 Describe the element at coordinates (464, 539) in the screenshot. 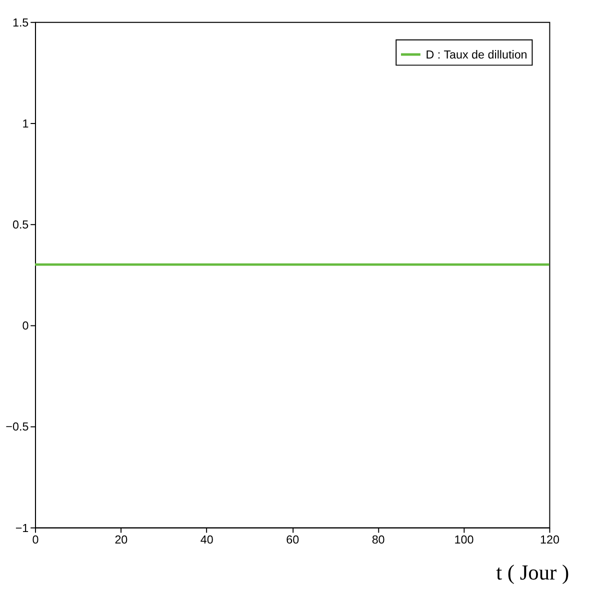

I see `x-tick-label: 100` at that location.